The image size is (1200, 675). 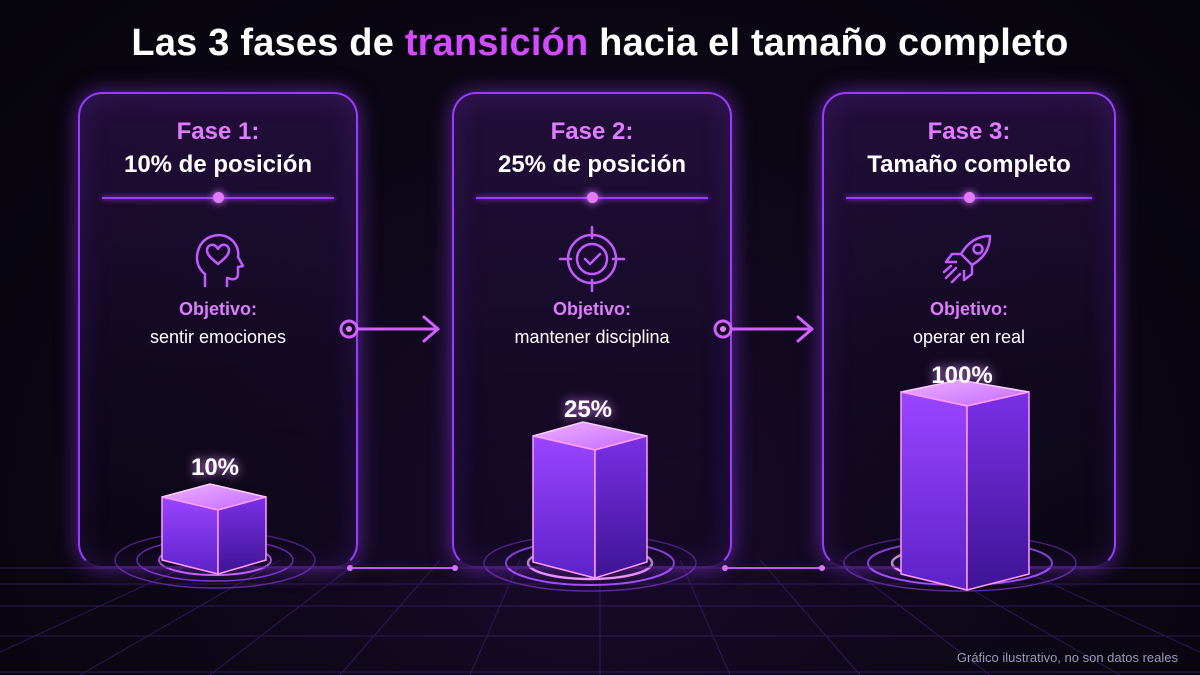 What do you see at coordinates (220, 261) in the screenshot?
I see `head-heart-icon` at bounding box center [220, 261].